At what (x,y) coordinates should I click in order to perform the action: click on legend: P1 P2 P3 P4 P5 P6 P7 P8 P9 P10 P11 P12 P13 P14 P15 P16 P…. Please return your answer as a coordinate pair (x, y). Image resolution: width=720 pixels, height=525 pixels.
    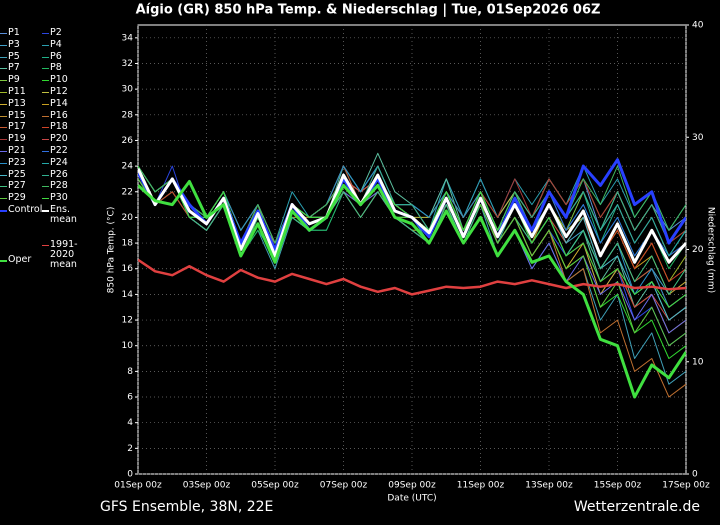
    Looking at the image, I should click on (69, 150).